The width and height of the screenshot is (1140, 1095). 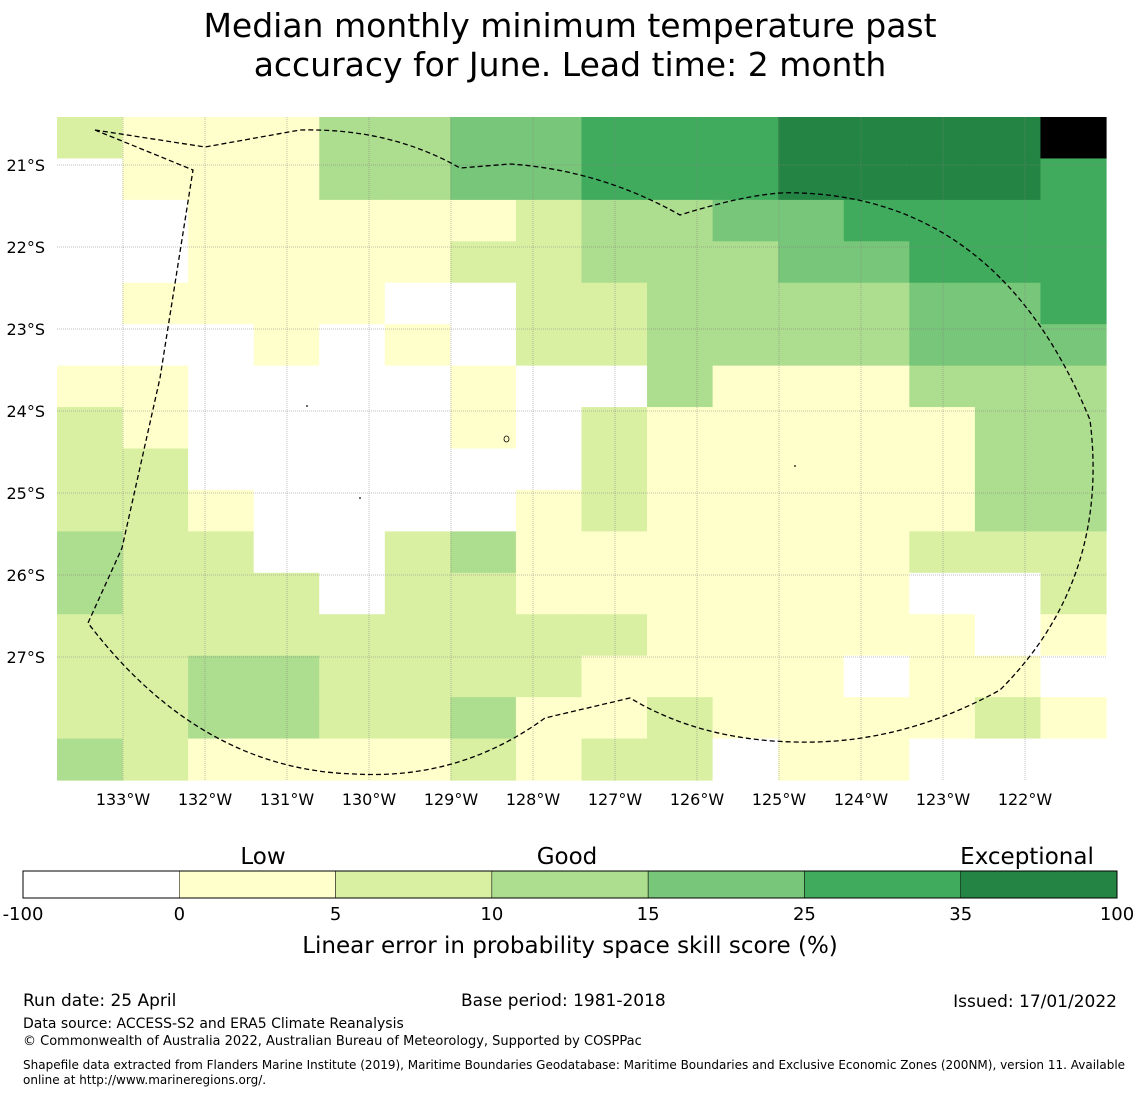 I want to click on longitude-label: 122°W, so click(x=1025, y=799).